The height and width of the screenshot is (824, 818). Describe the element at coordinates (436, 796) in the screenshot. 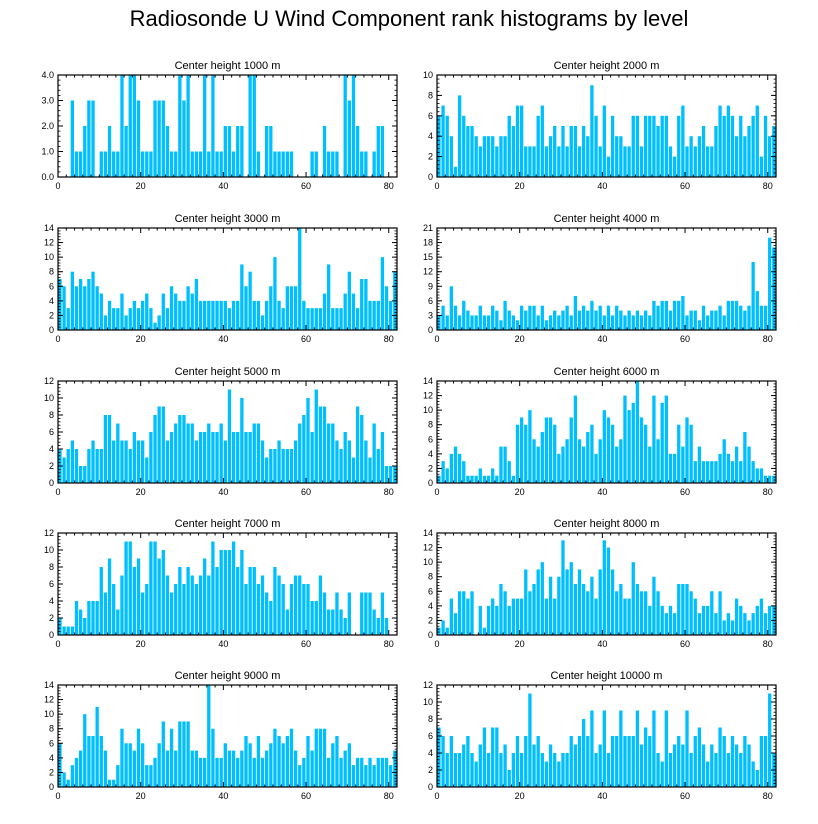

I see `x-tick-label: 0` at that location.